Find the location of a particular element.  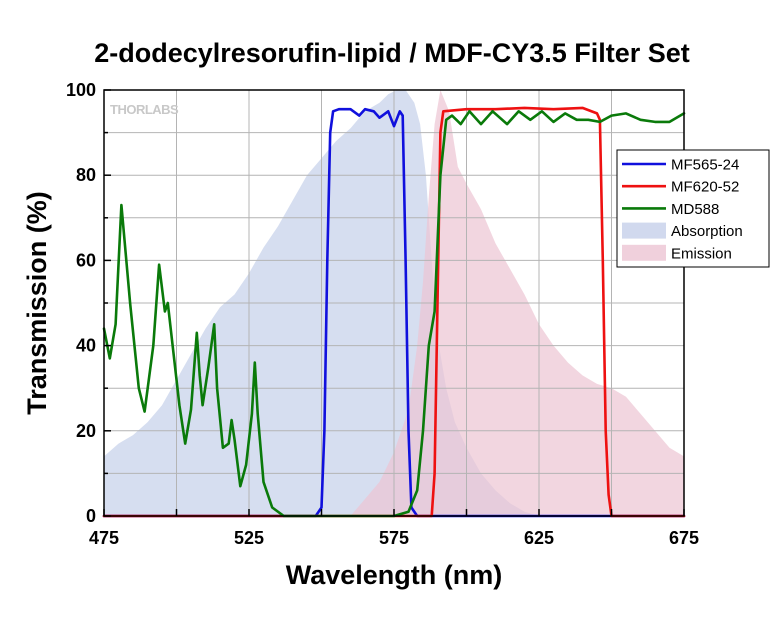

legend-label-md588: MD588 is located at coordinates (695, 209).